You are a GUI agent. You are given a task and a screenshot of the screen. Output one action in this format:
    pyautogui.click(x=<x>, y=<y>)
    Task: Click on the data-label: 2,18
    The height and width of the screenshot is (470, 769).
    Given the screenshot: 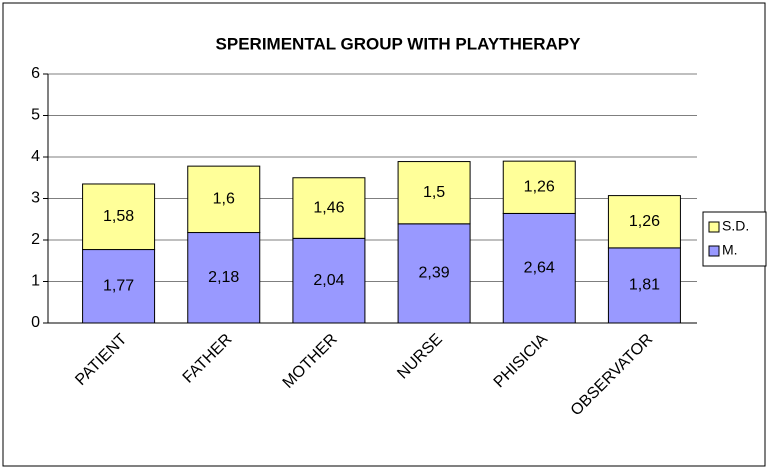 What is the action you would take?
    pyautogui.click(x=223, y=277)
    